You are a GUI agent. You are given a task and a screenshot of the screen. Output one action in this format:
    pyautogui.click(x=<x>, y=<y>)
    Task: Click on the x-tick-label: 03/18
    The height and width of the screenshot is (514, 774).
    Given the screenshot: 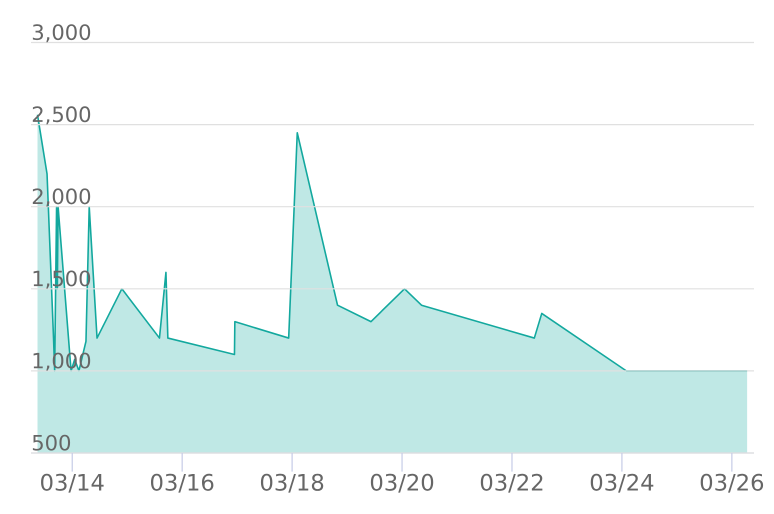 What is the action you would take?
    pyautogui.click(x=292, y=483)
    